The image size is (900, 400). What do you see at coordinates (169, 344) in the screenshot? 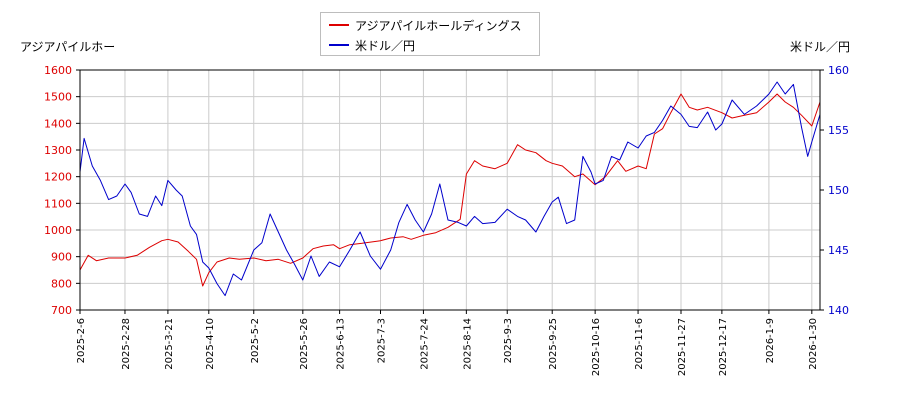
I see `x-tick-label: 2025-3-21` at bounding box center [169, 344].